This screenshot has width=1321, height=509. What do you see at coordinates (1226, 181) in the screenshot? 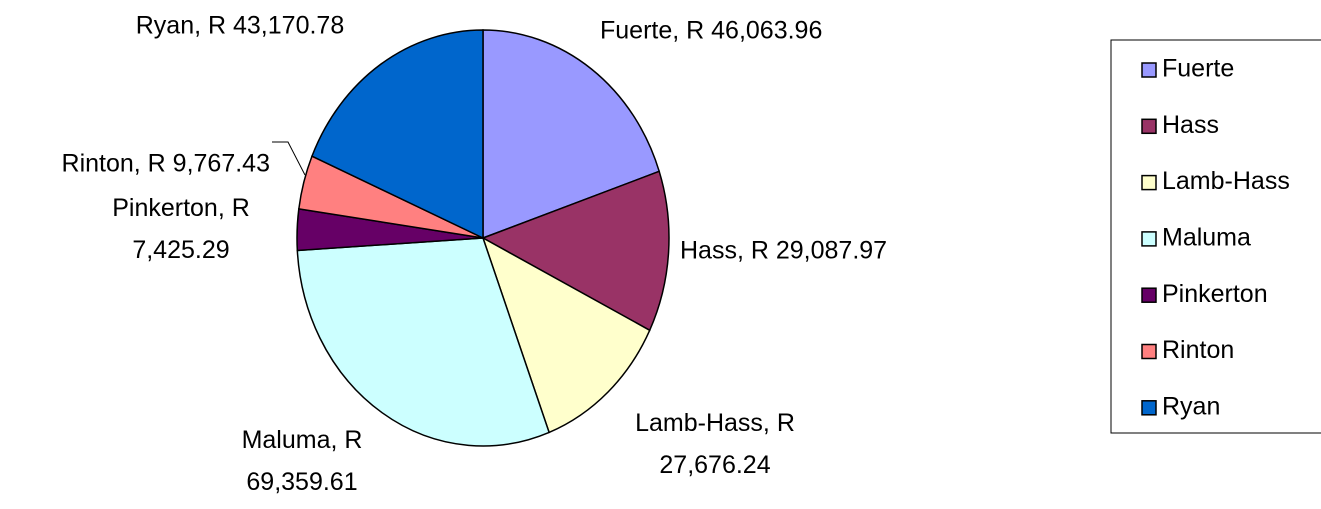
I see `legend-label: Lamb-Hass` at bounding box center [1226, 181].